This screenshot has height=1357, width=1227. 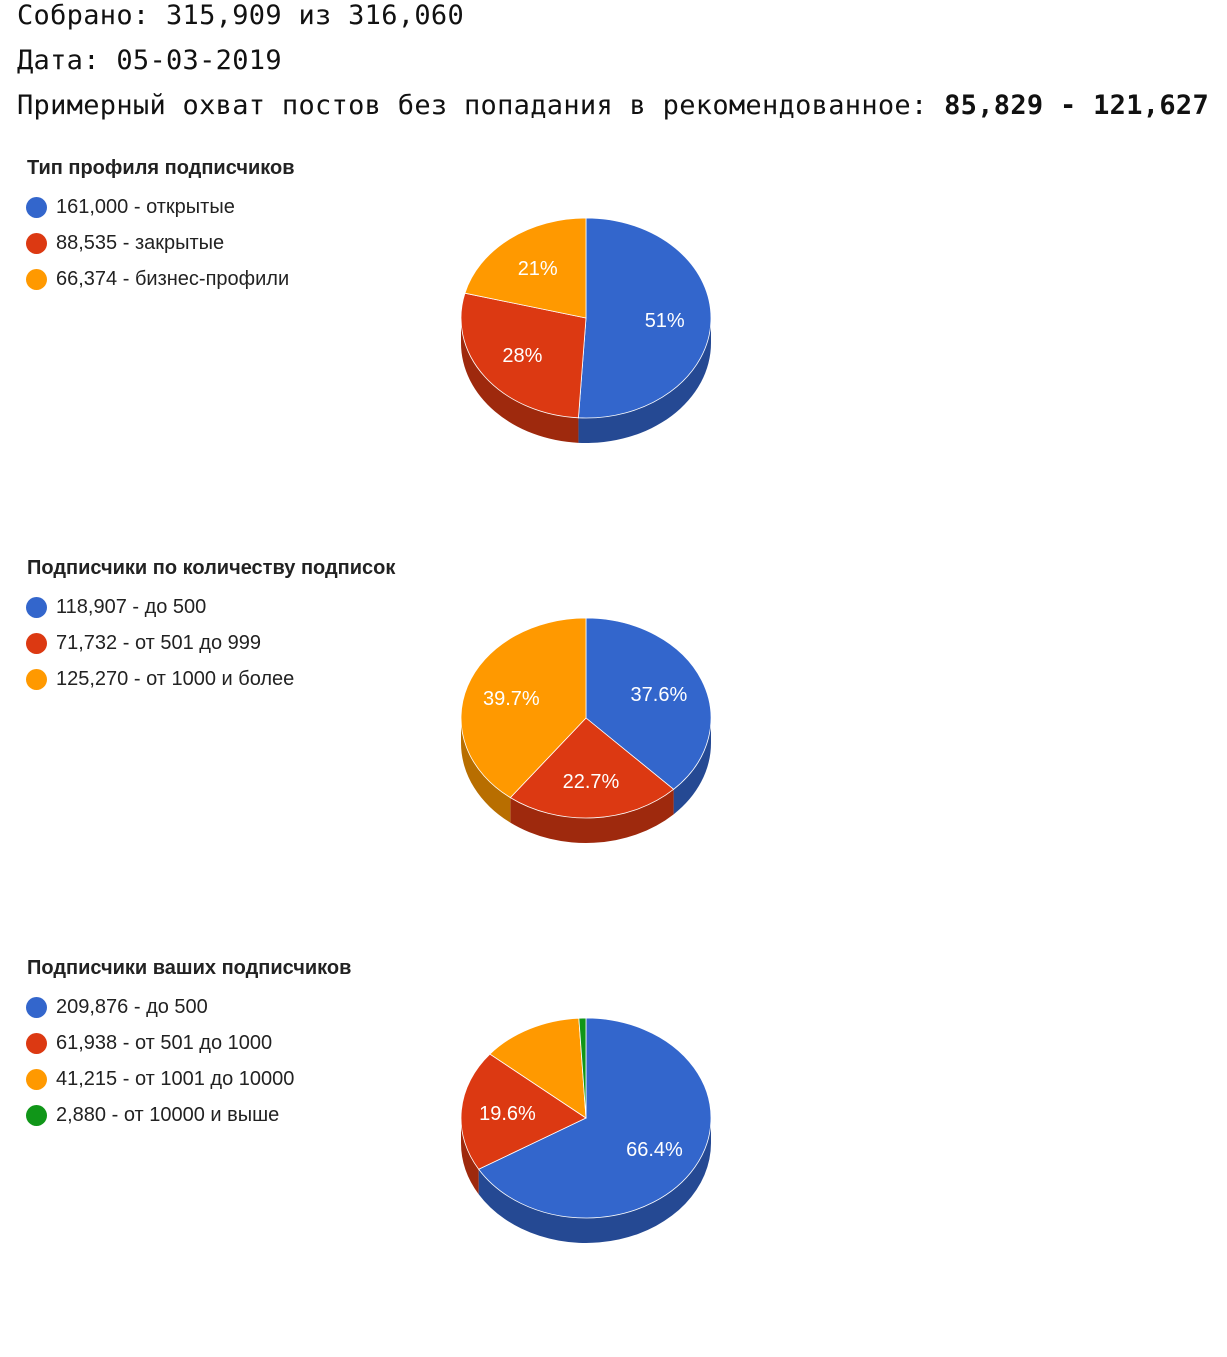 I want to click on legend-label: 161,000 - открытые, so click(x=145, y=207).